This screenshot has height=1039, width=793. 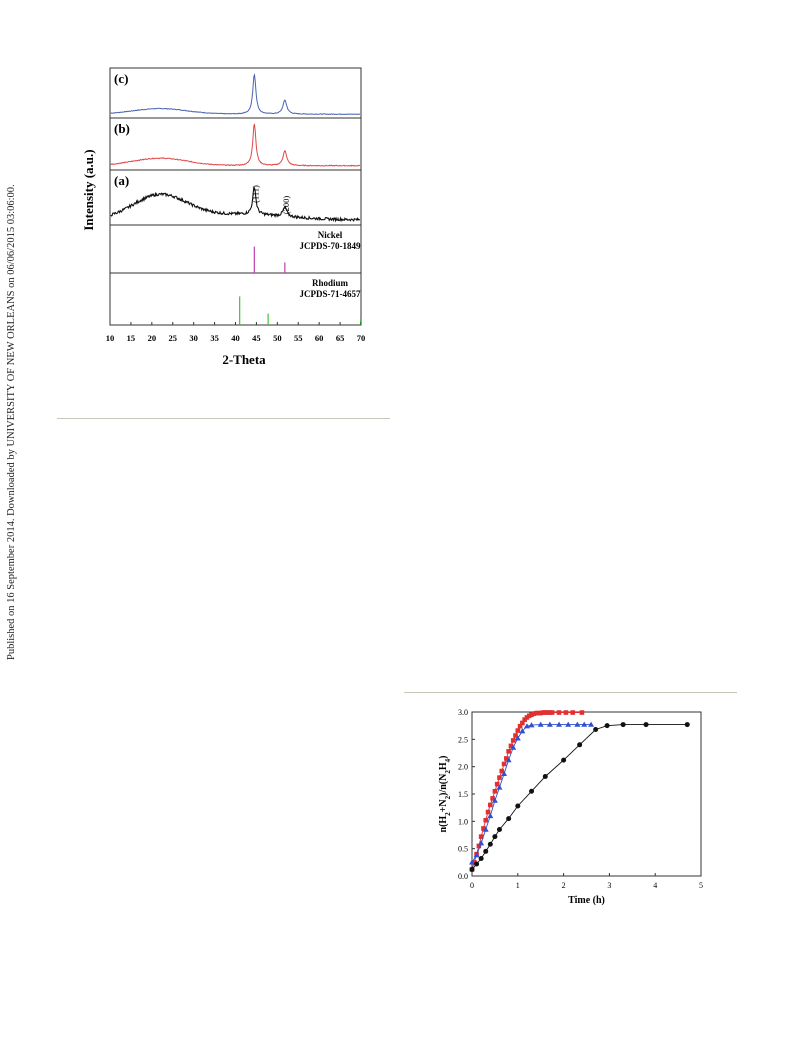 What do you see at coordinates (564, 885) in the screenshot?
I see `gas-xtick-label-2: 2` at bounding box center [564, 885].